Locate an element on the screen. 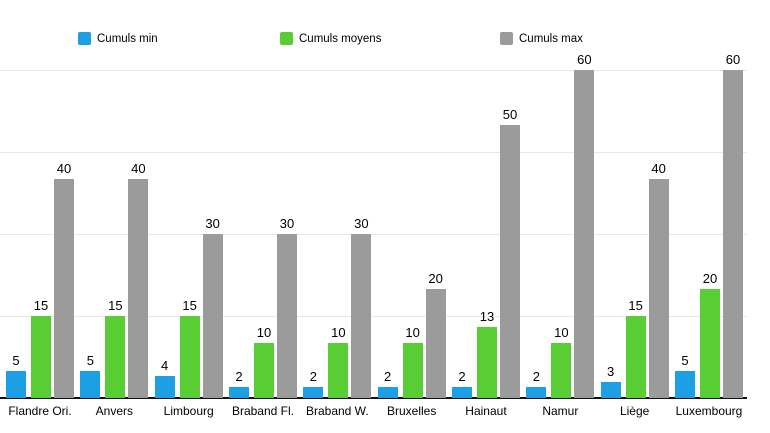  bar-cumuls-max-braband-w is located at coordinates (361, 316).